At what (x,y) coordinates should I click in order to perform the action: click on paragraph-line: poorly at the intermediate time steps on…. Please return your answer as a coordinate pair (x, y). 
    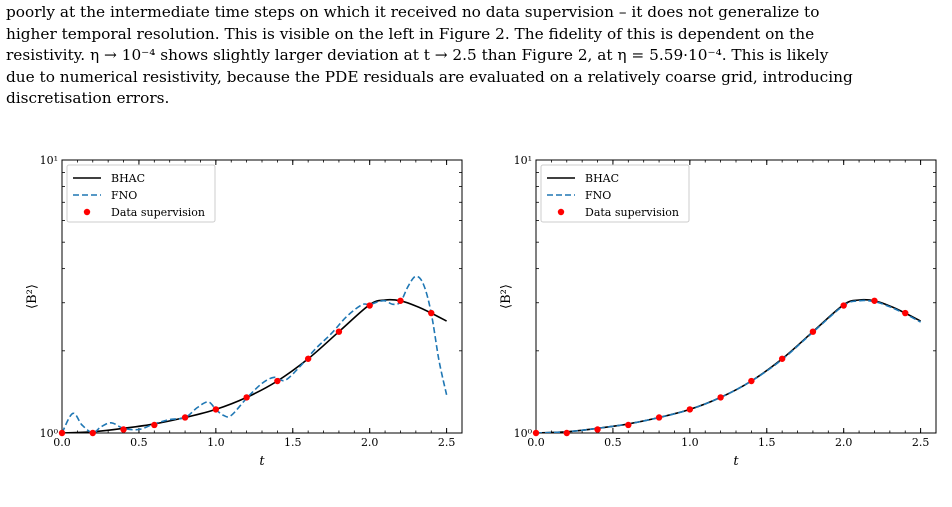
    Looking at the image, I should click on (413, 12).